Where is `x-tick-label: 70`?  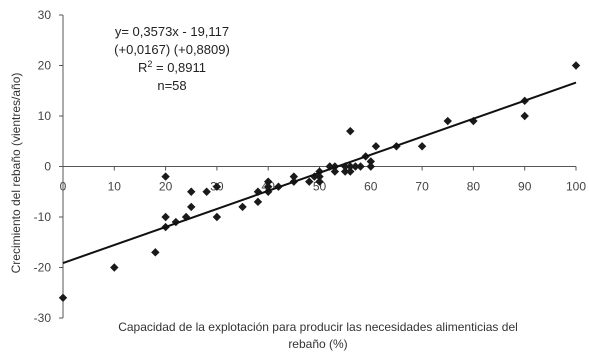
x-tick-label: 70 is located at coordinates (422, 187).